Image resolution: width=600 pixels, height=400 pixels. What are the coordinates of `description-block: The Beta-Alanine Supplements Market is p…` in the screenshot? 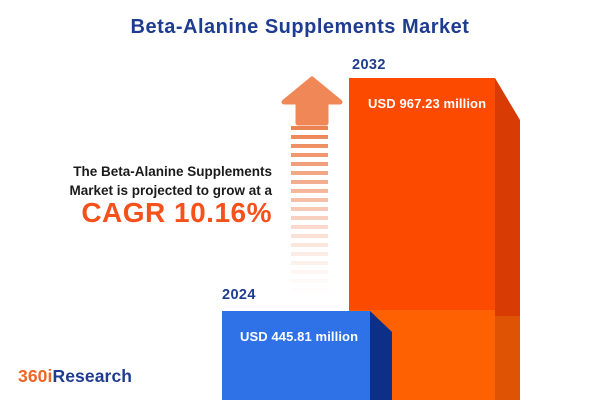 It's located at (156, 195).